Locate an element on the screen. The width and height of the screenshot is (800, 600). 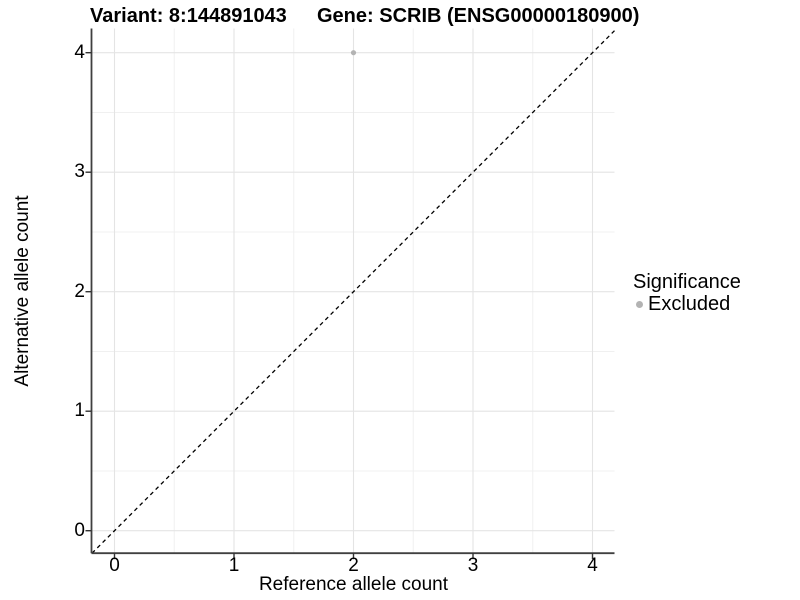
plot-title-variant: Variant: 8:144891043 is located at coordinates (188, 16).